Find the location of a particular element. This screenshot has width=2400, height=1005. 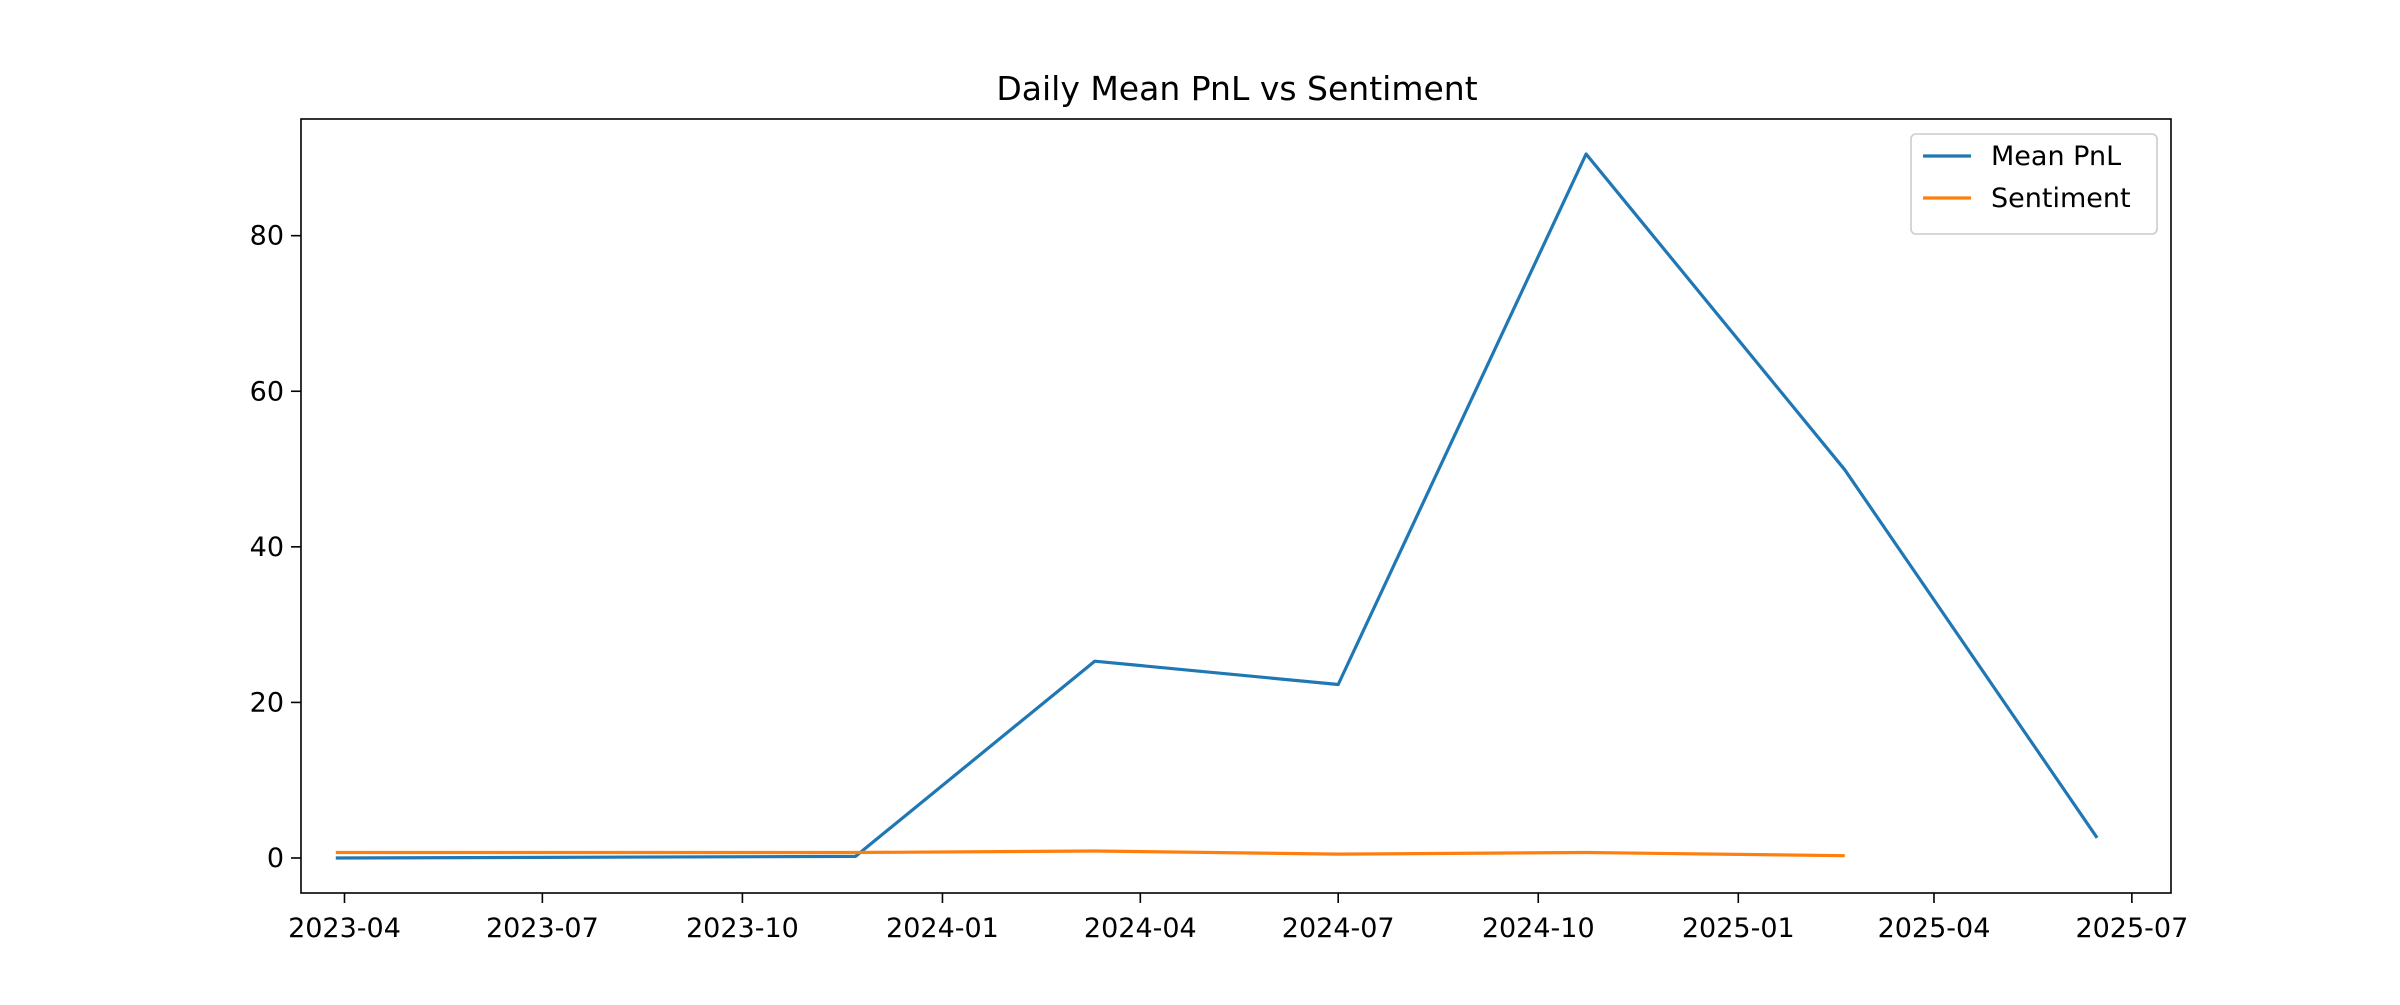

x-tick-label: 2024-07 is located at coordinates (1338, 928).